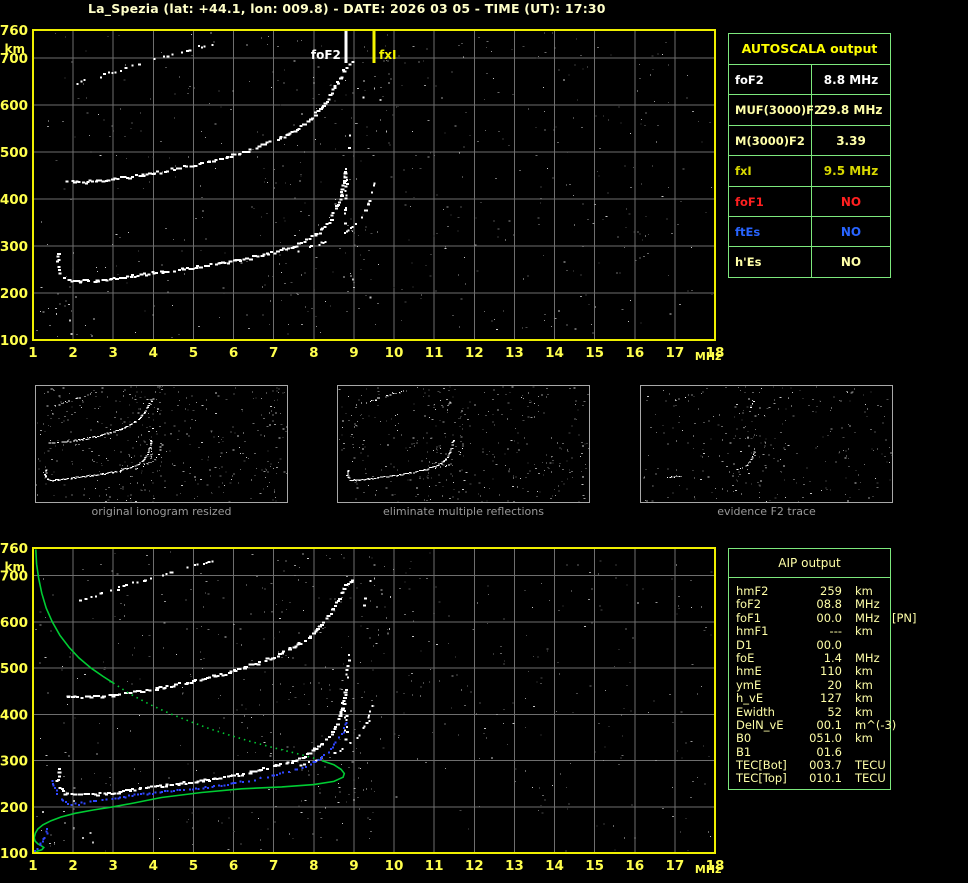  What do you see at coordinates (813, 698) in the screenshot?
I see `aip-row-hve: h_vE 127 km` at bounding box center [813, 698].